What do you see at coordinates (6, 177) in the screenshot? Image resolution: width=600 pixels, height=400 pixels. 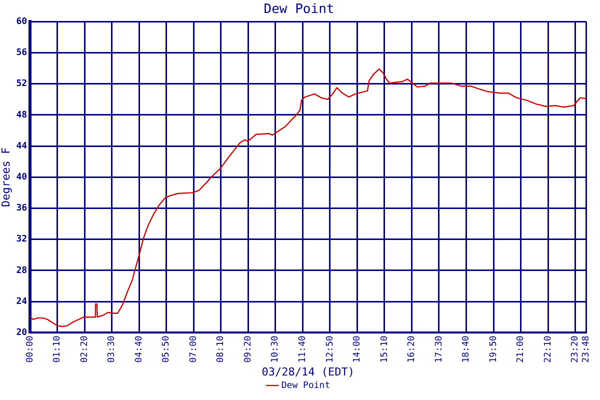 I see `y-axis-title: Degrees F` at bounding box center [6, 177].